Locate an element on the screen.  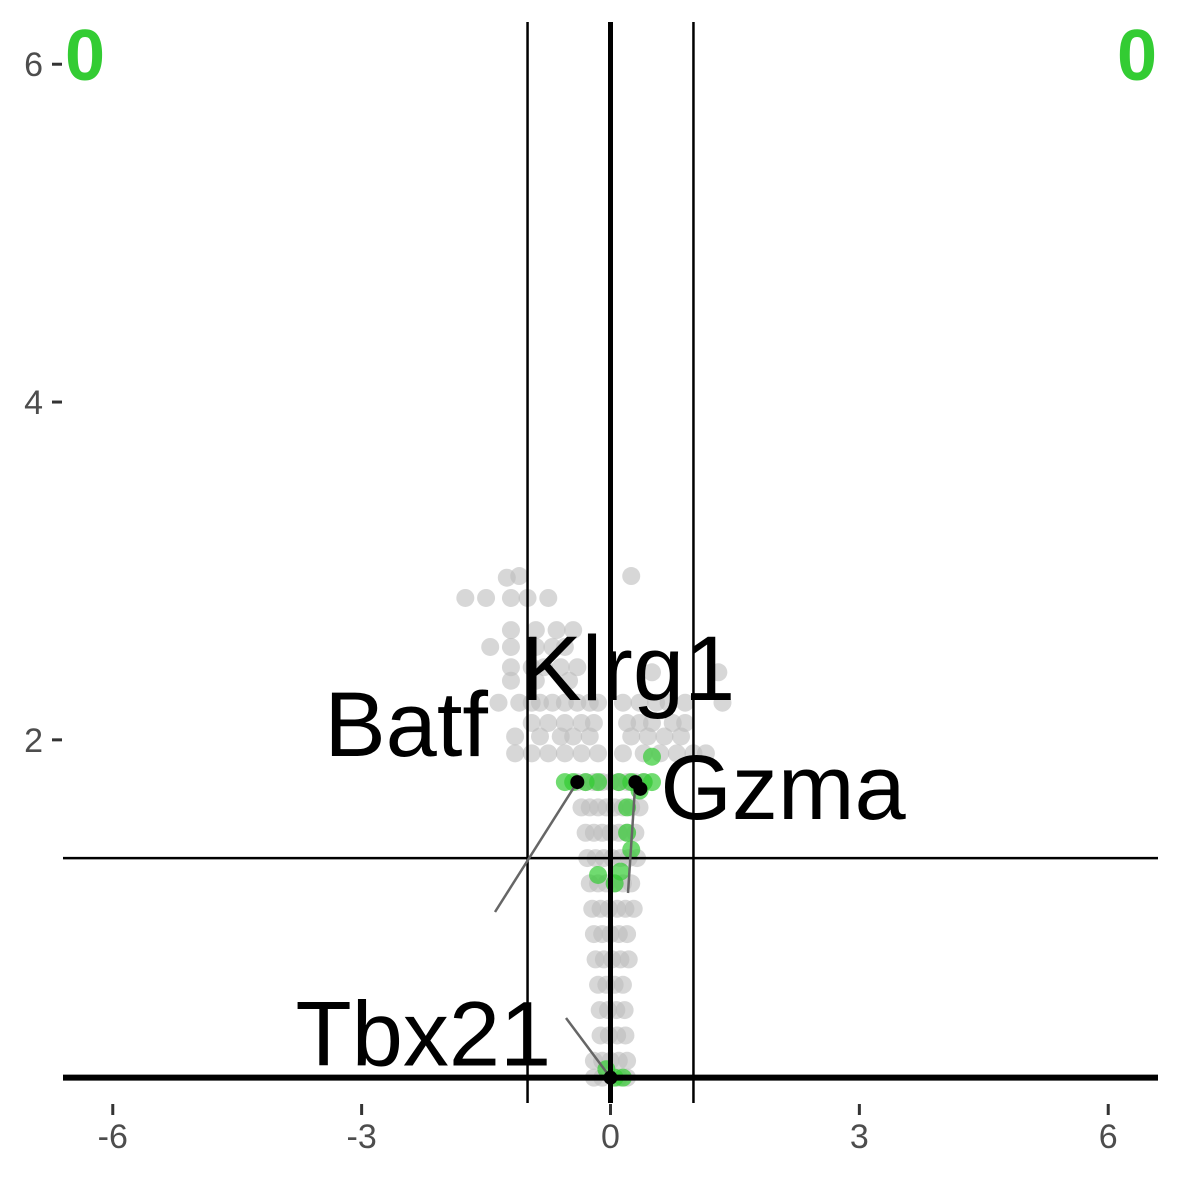
y-axis-tick-label: 4 is located at coordinates (33, 403).